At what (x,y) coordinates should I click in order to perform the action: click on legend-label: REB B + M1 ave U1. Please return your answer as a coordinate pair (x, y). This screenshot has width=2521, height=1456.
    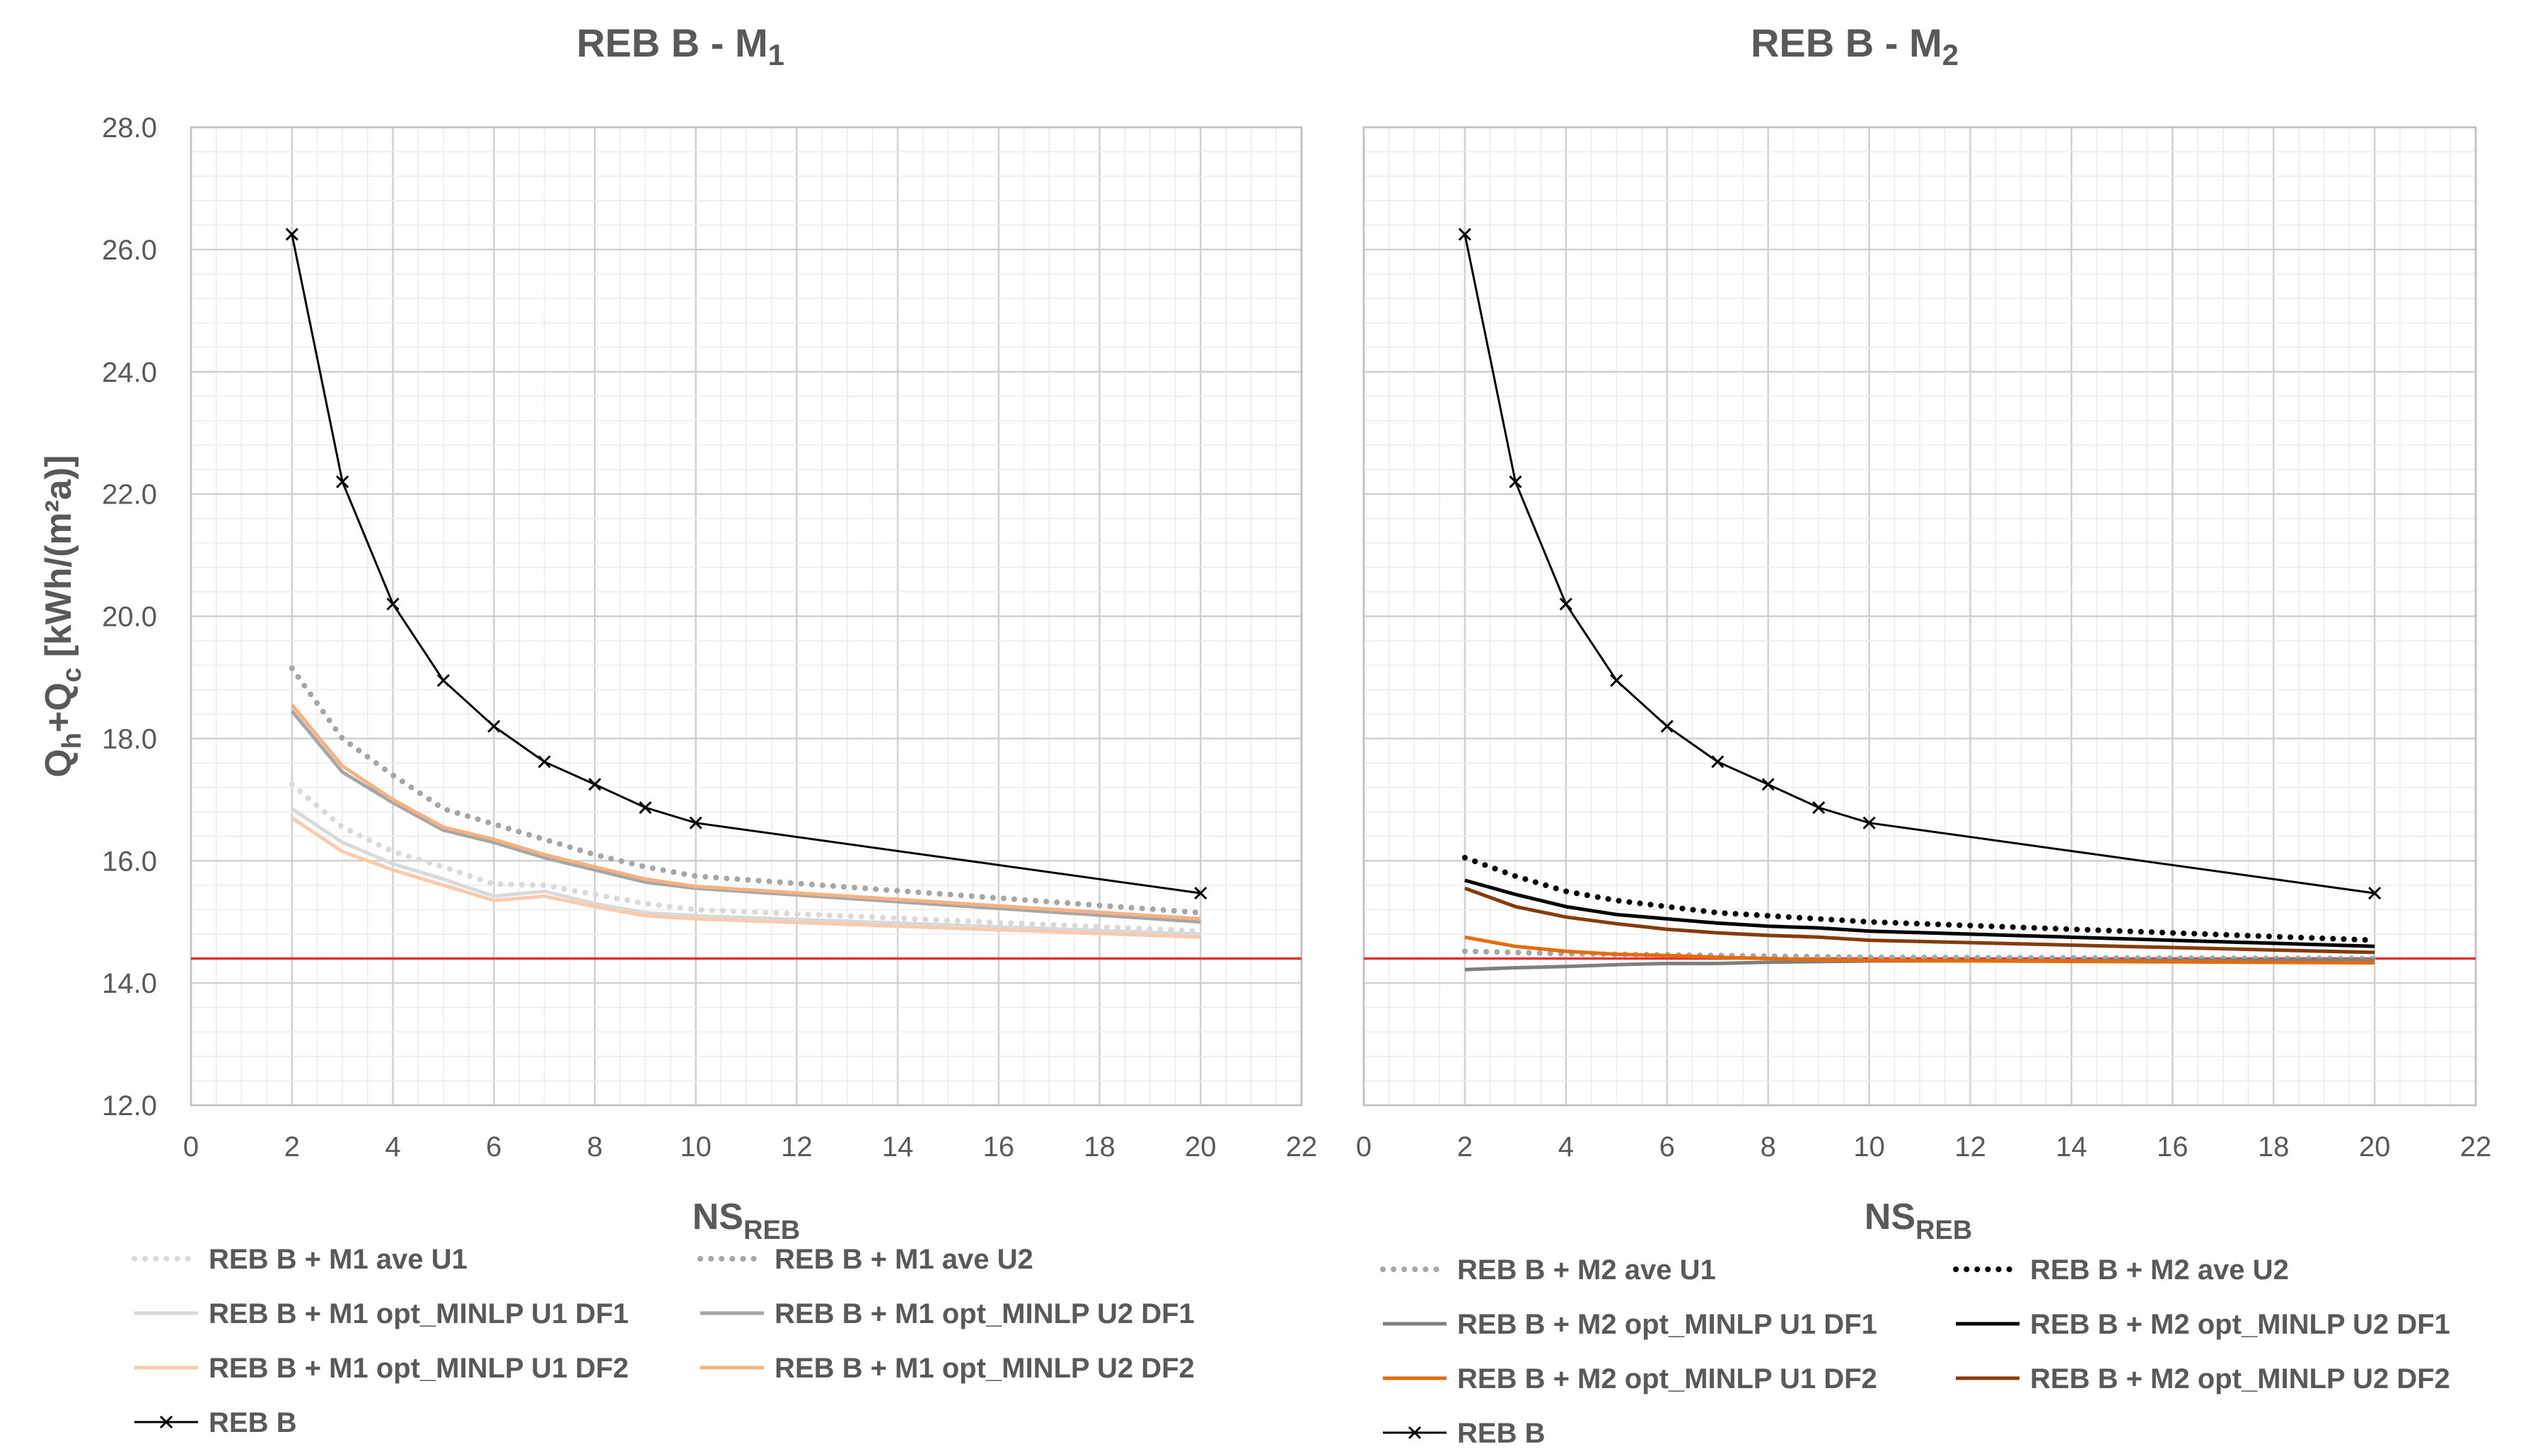
    Looking at the image, I should click on (338, 1260).